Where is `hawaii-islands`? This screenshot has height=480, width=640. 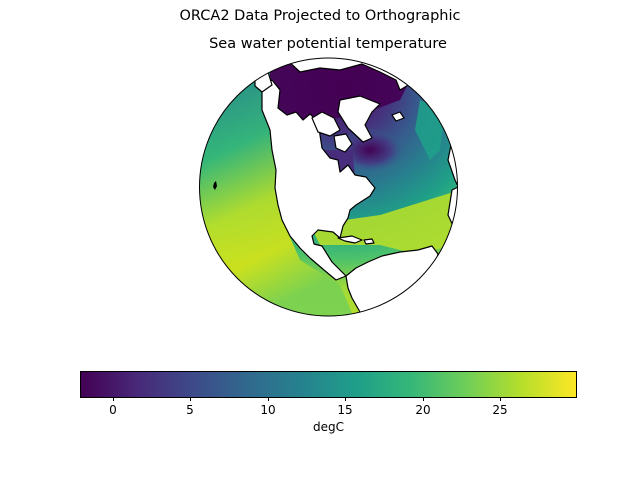
hawaii-islands is located at coordinates (215, 185).